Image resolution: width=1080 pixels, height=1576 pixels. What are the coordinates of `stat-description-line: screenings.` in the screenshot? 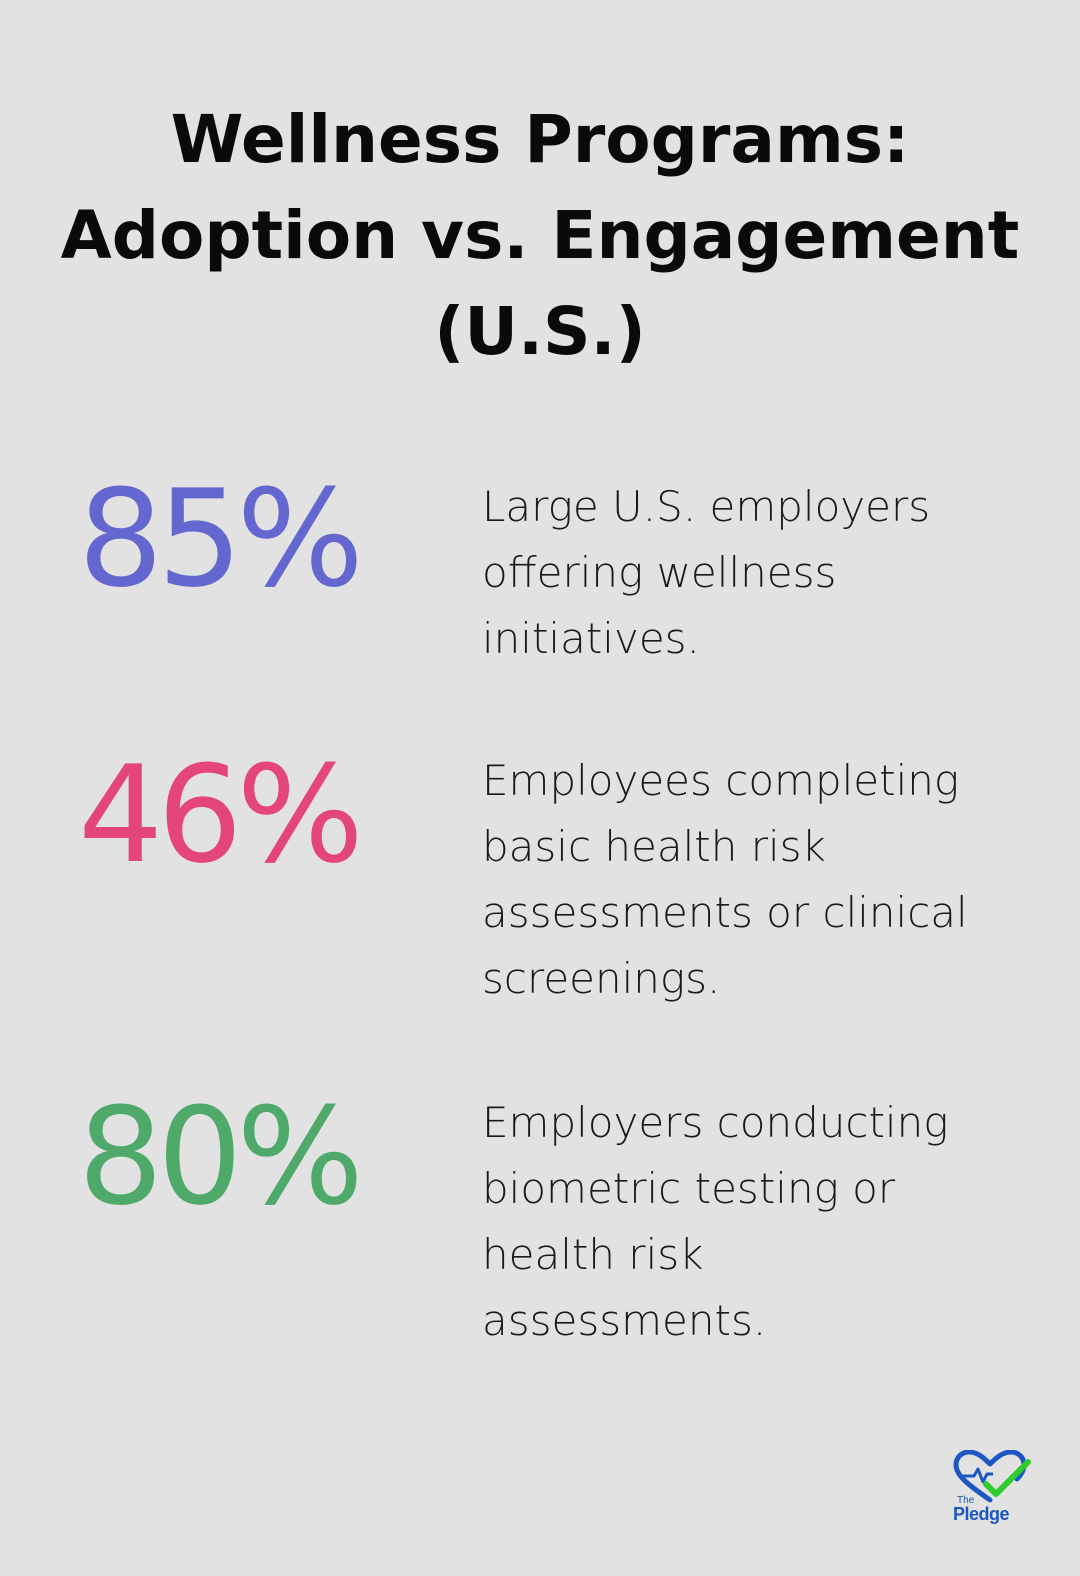 It's located at (601, 978).